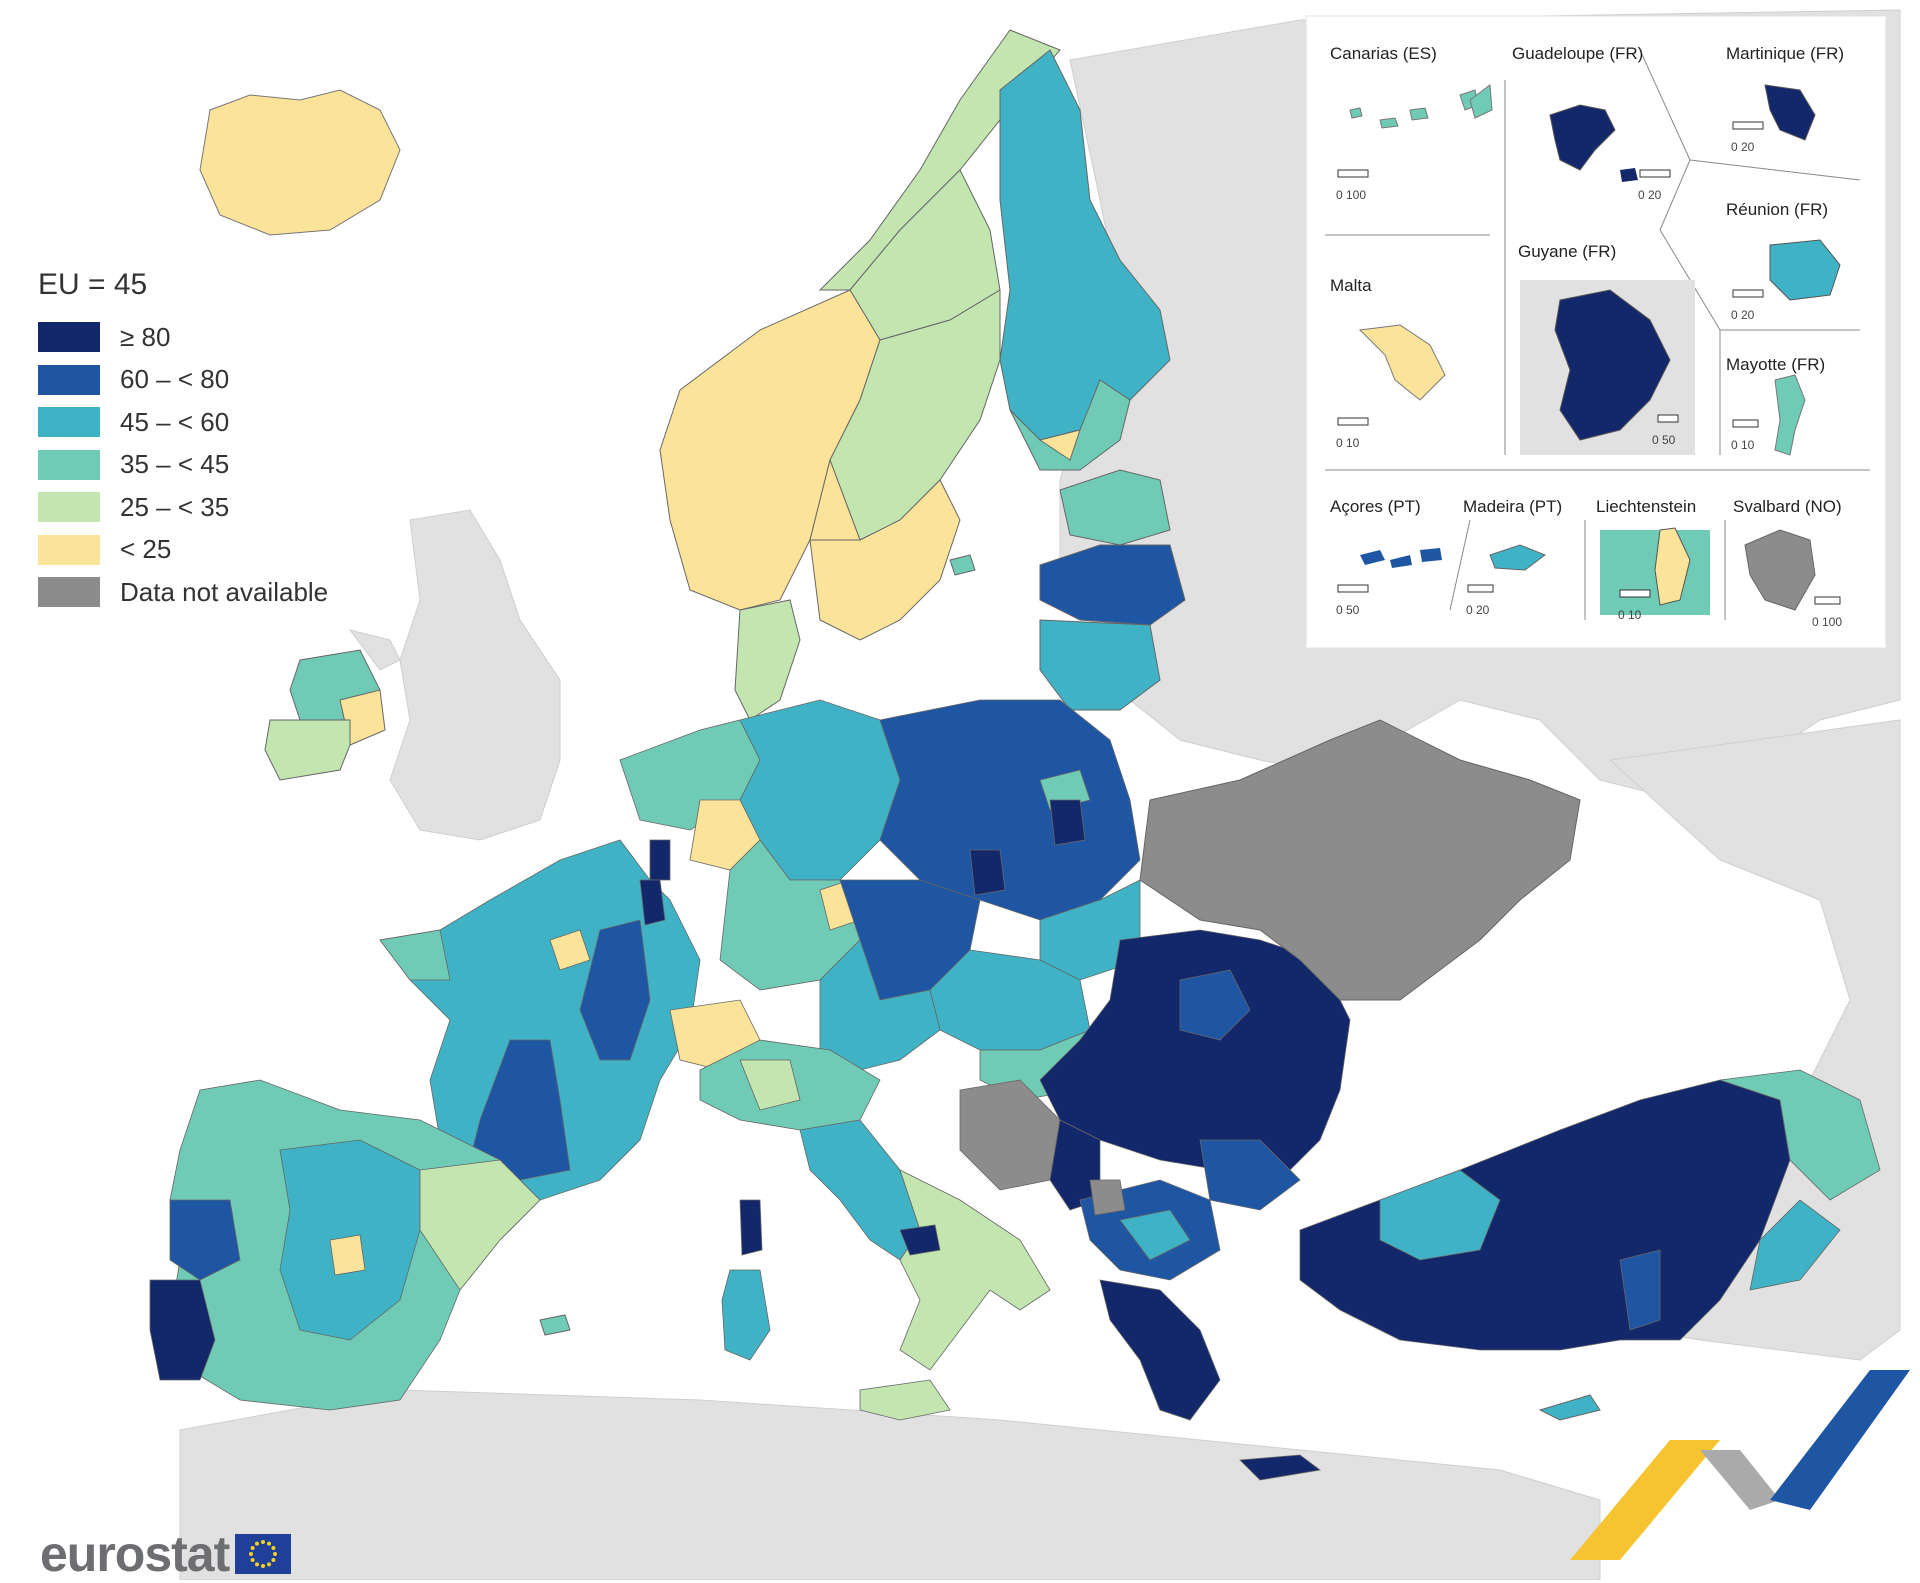  What do you see at coordinates (1672, 566) in the screenshot?
I see `liechtenstein-shape` at bounding box center [1672, 566].